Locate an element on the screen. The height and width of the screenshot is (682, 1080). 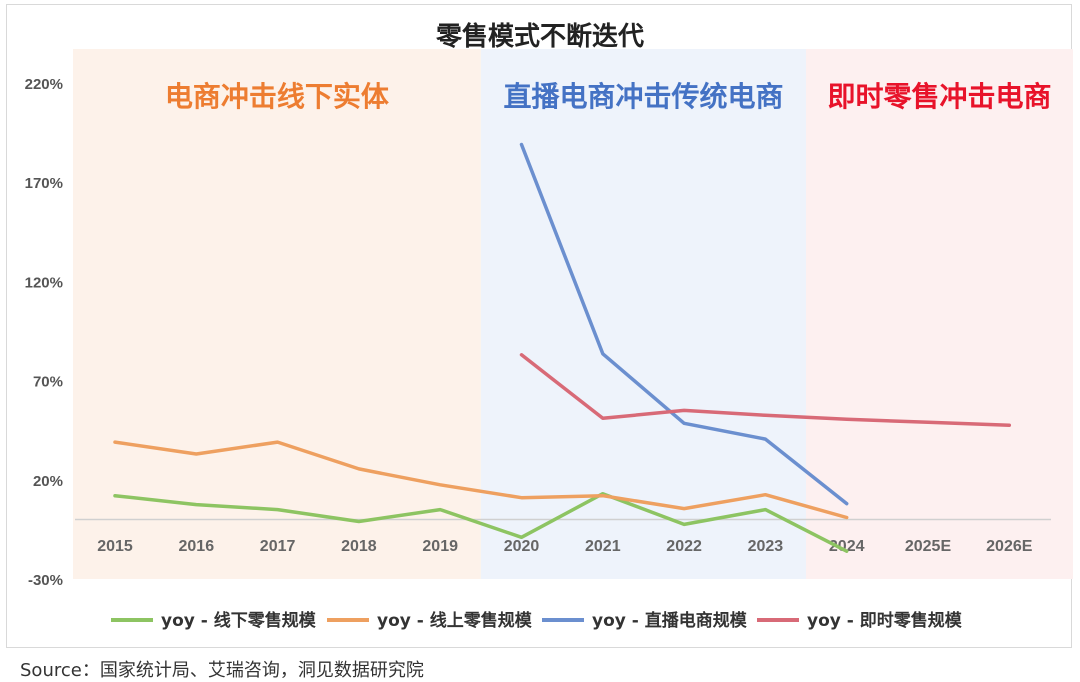
y-tick-label: 120% is located at coordinates (44, 282).